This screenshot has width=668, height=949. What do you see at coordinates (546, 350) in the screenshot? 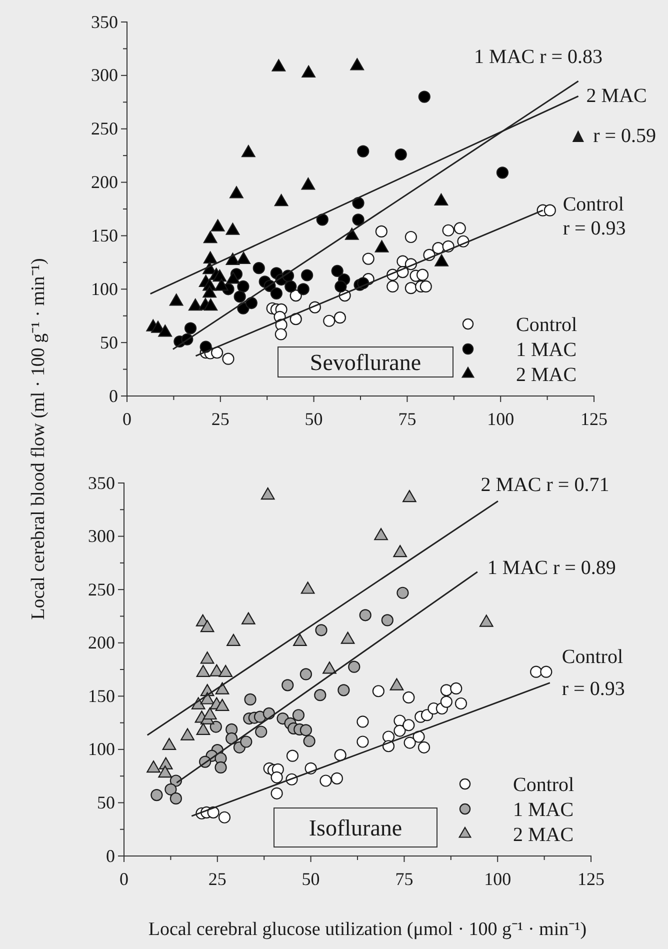
I see `legend-label: 1 MAC` at bounding box center [546, 350].